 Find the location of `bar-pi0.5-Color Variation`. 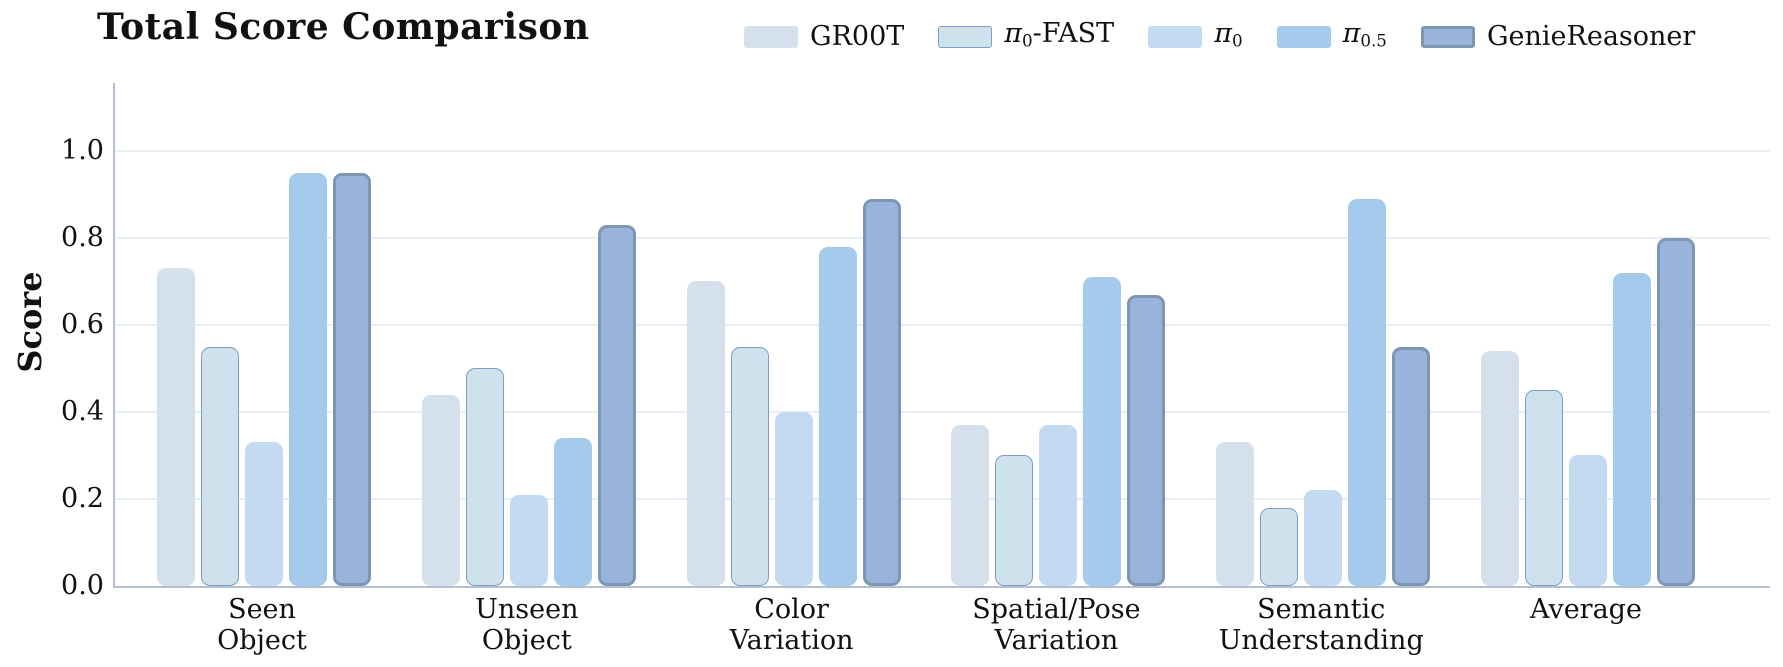

bar-pi0.5-Color Variation is located at coordinates (837, 416).